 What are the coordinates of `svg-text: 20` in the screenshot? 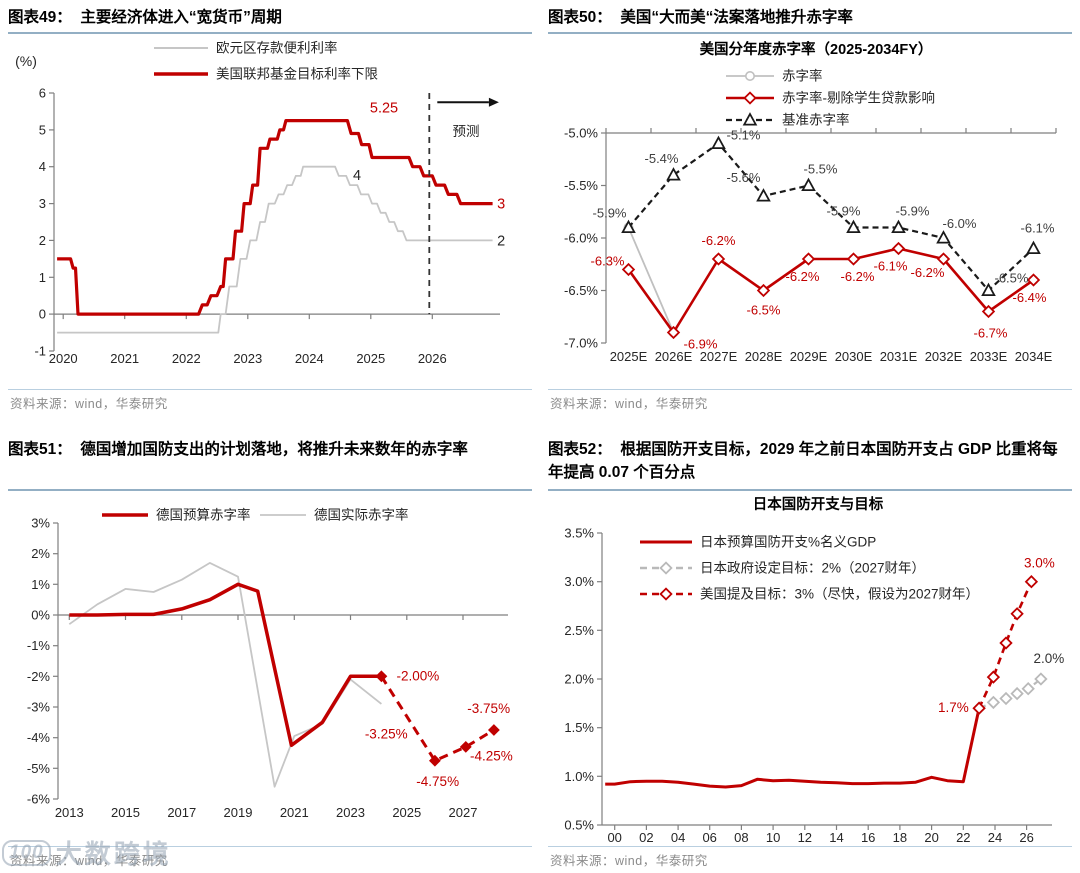 It's located at (931, 837).